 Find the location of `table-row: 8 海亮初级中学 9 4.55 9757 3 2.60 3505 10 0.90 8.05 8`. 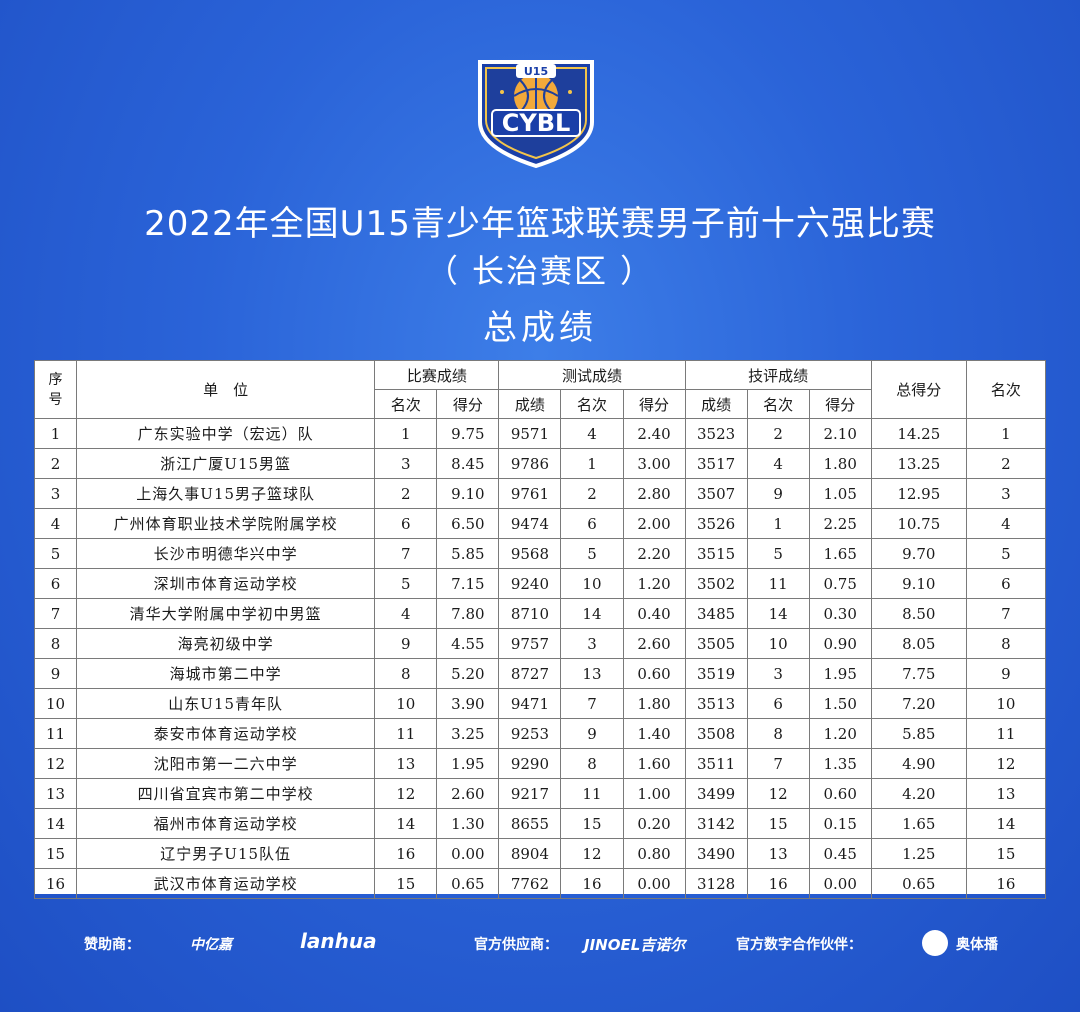

table-row: 8 海亮初级中学 9 4.55 9757 3 2.60 3505 10 0.90 8.05 8 is located at coordinates (540, 643).